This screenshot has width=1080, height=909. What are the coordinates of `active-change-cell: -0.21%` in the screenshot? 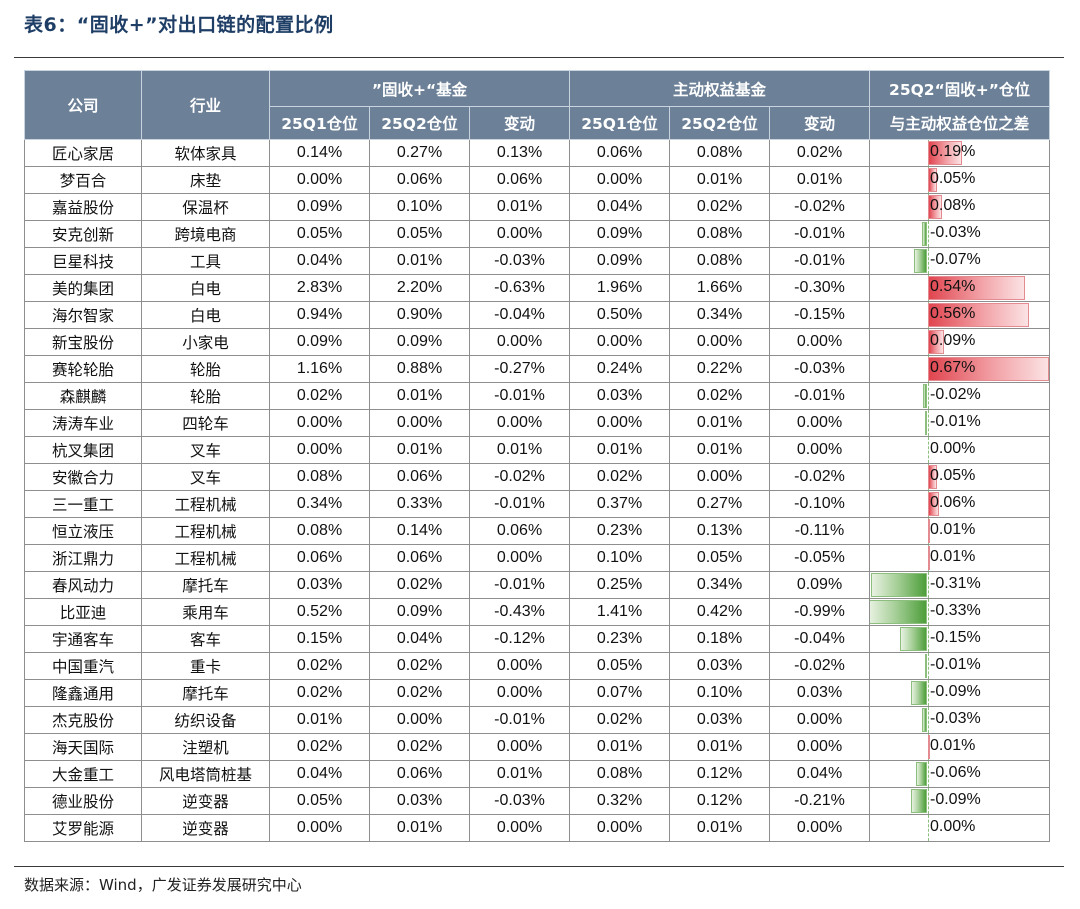 It's located at (819, 801).